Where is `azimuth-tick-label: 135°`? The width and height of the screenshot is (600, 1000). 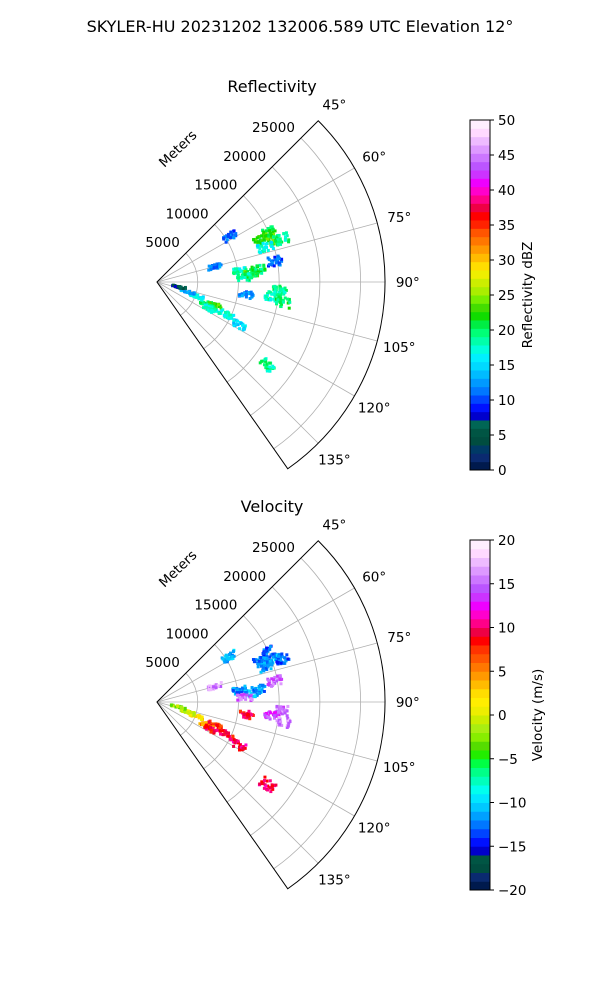 azimuth-tick-label: 135° is located at coordinates (334, 460).